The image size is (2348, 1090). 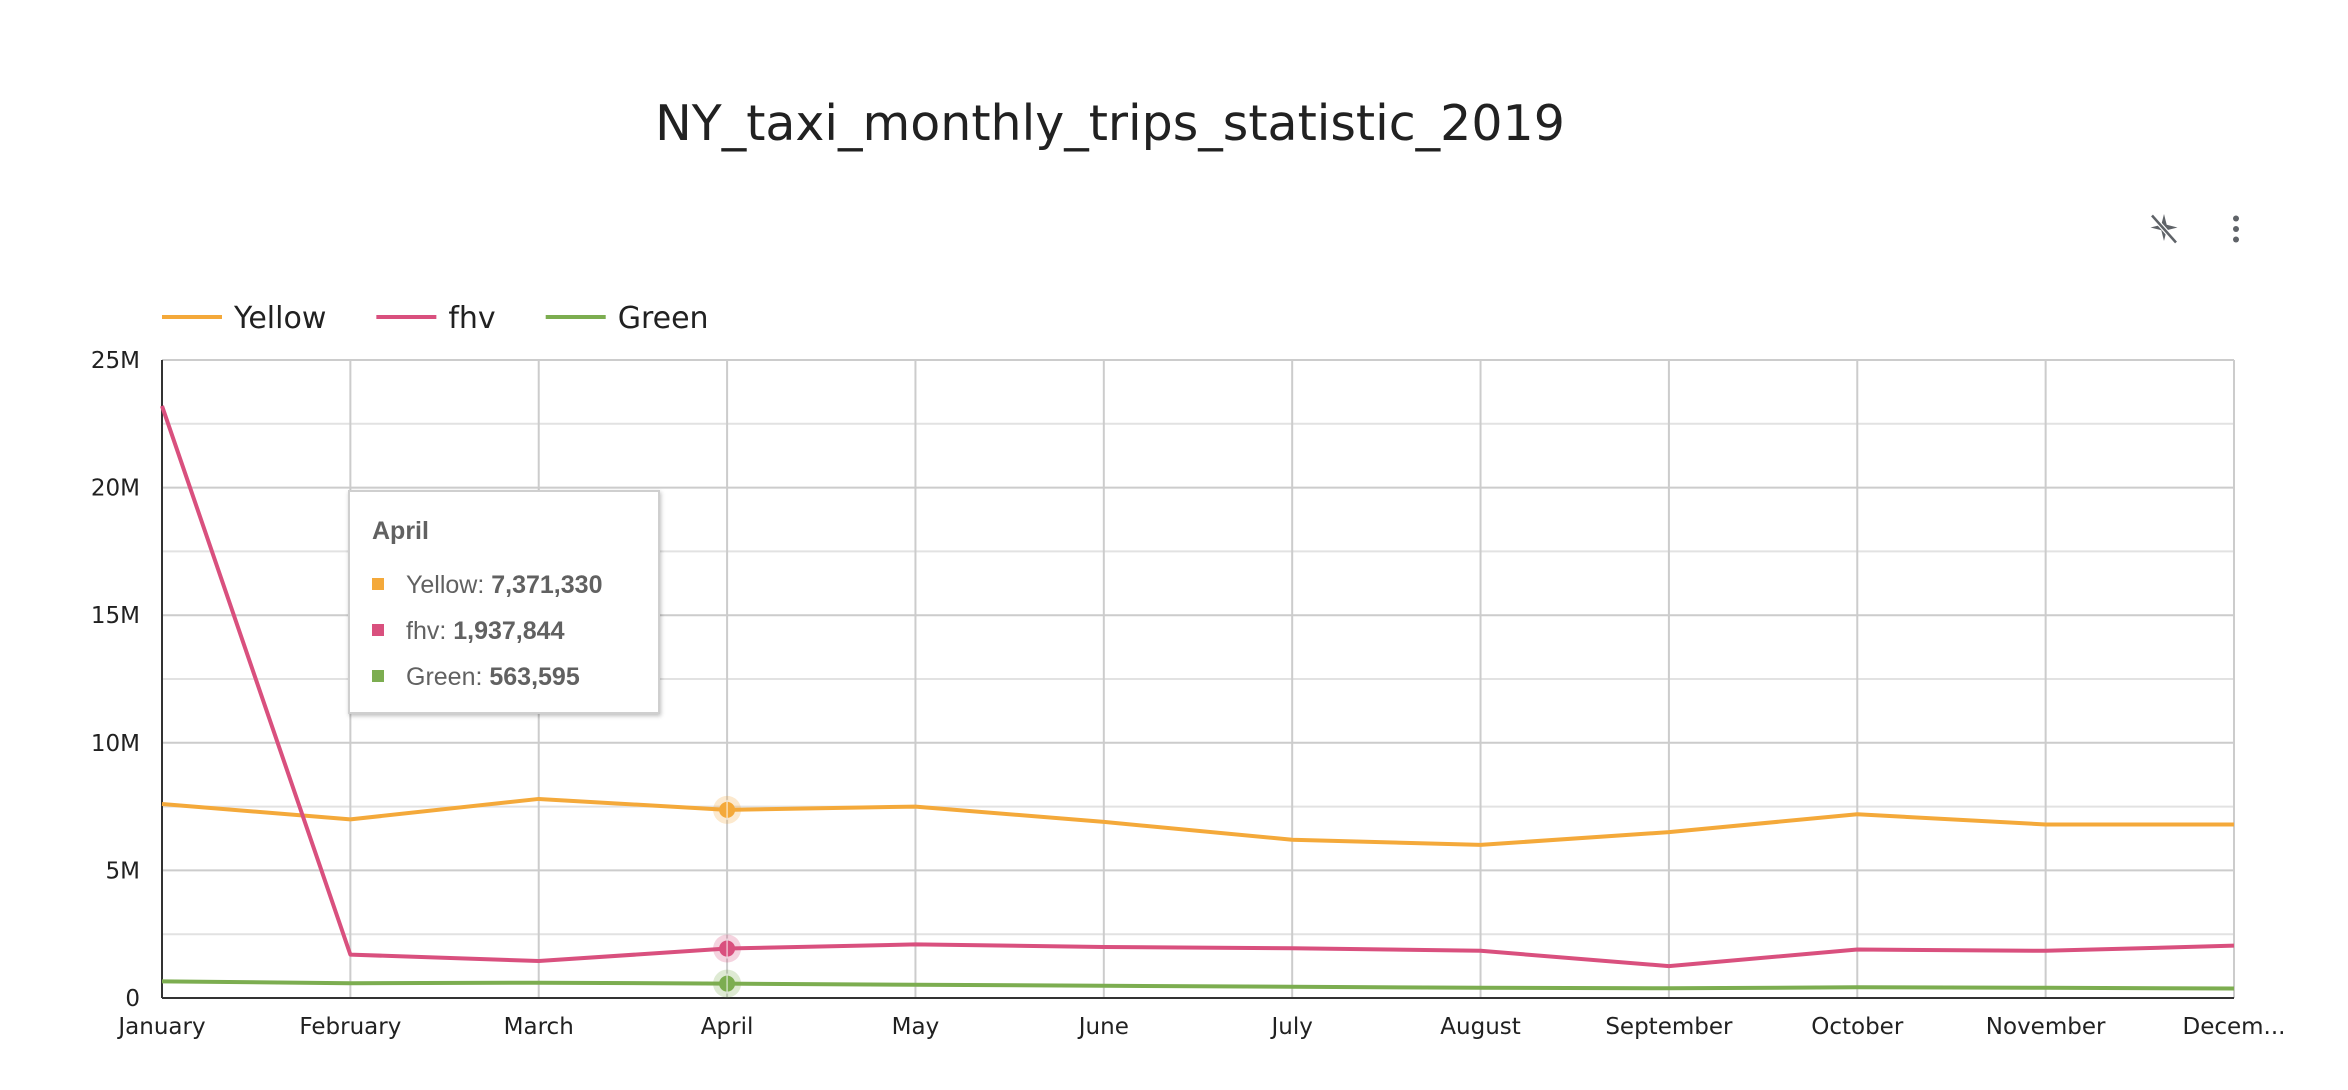 I want to click on legend-label-green: Green, so click(x=663, y=318).